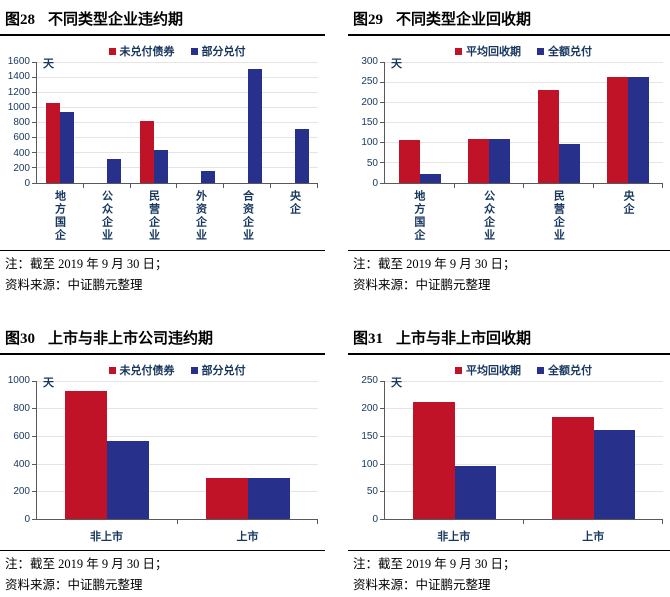  I want to click on figure-title: 上市与非上市公司违约期, so click(131, 339).